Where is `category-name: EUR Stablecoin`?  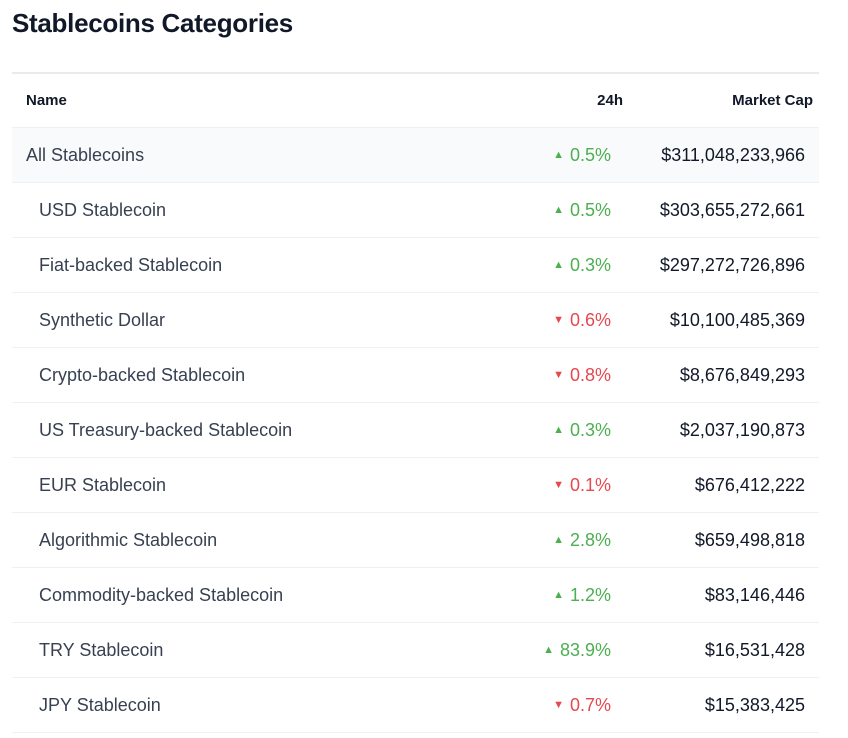
category-name: EUR Stablecoin is located at coordinates (103, 484).